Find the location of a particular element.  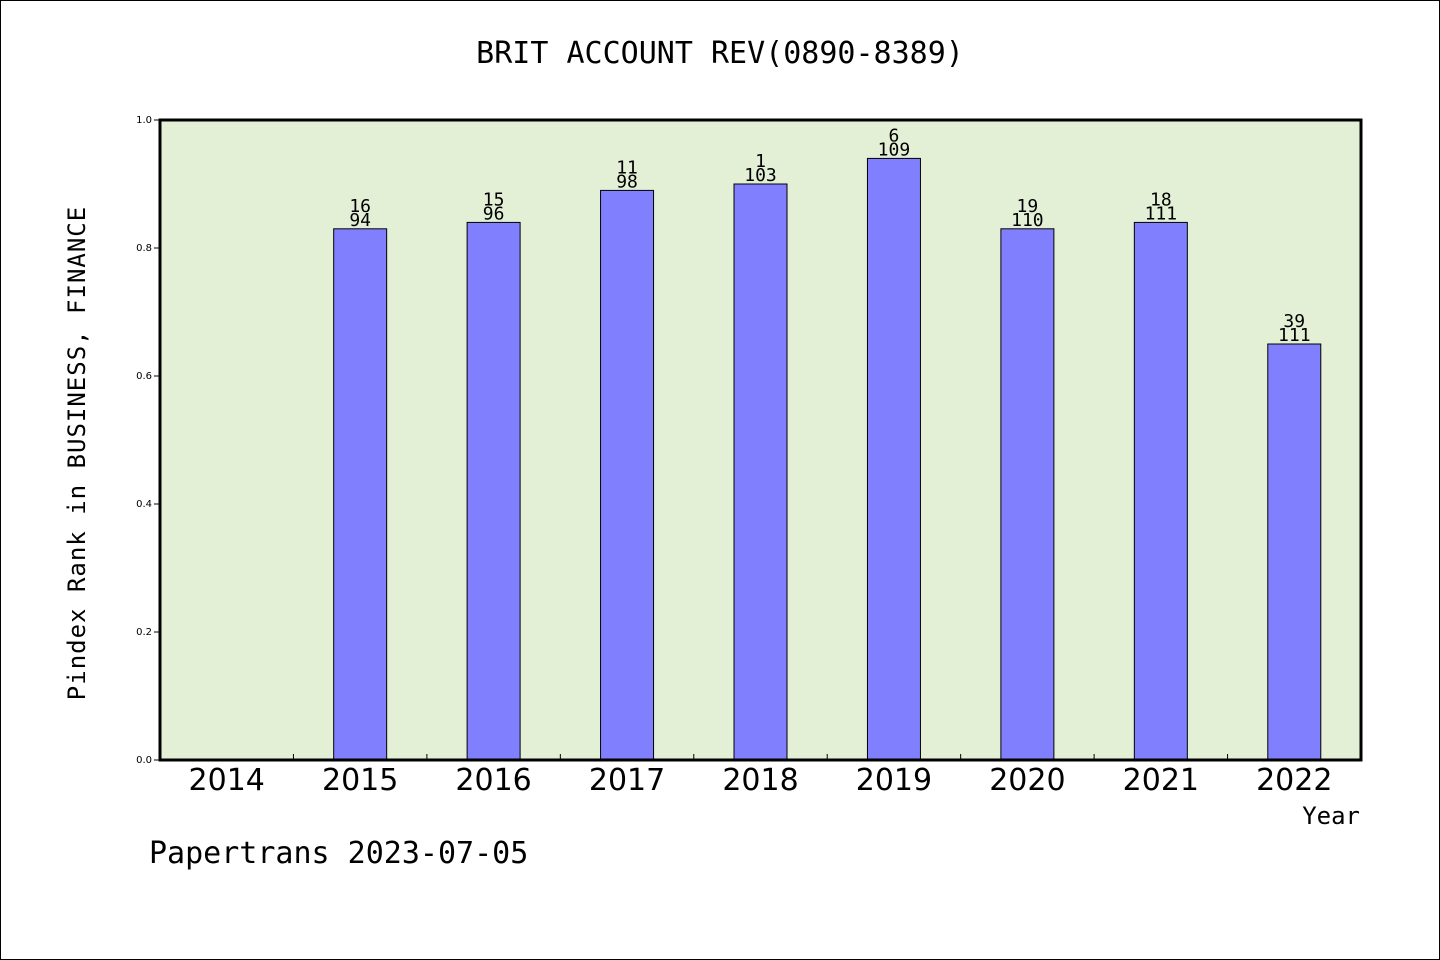

x-tick-label: 2021 is located at coordinates (1161, 780).